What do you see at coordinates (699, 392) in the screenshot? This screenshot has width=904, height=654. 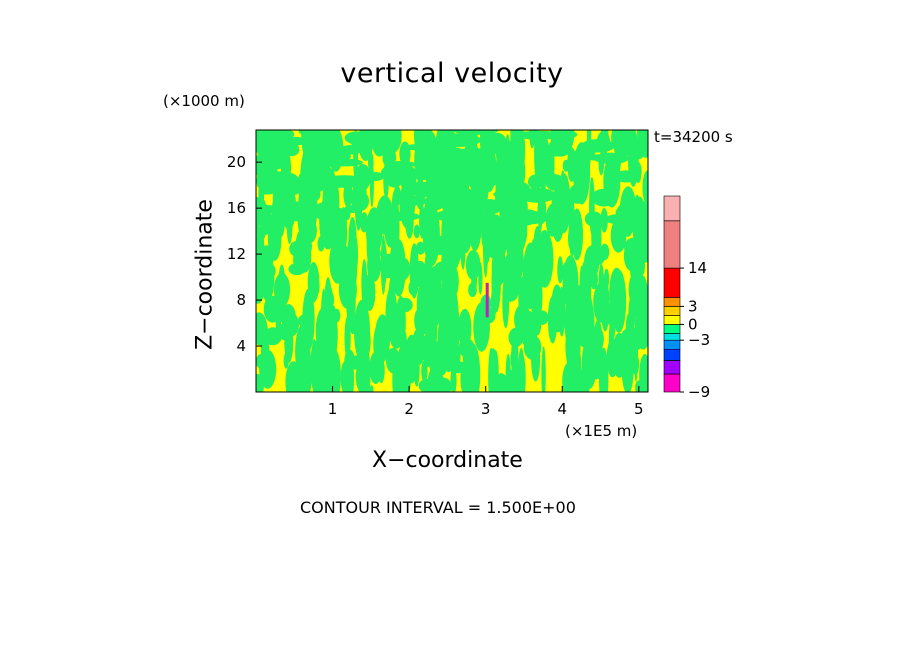 I see `colorbar-label: −9` at bounding box center [699, 392].